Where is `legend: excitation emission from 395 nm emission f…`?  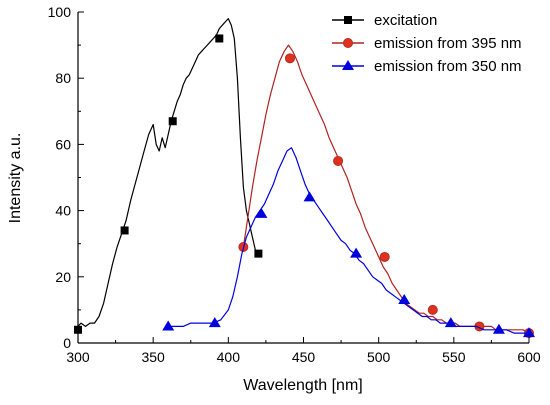 legend: excitation emission from 395 nm emission f… is located at coordinates (427, 43).